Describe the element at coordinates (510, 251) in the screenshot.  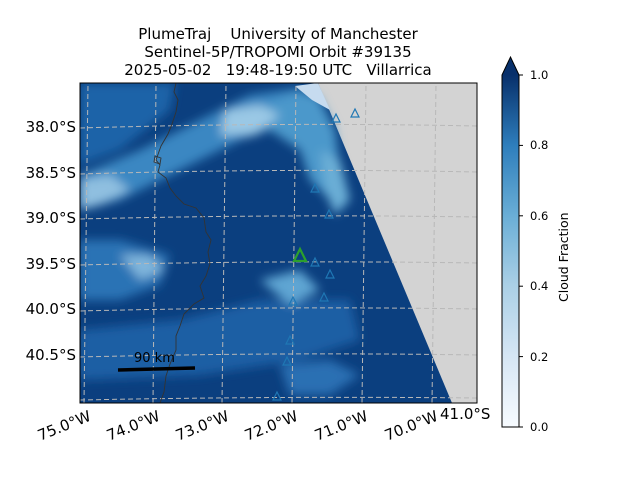
I see `colorbar-gradient` at that location.